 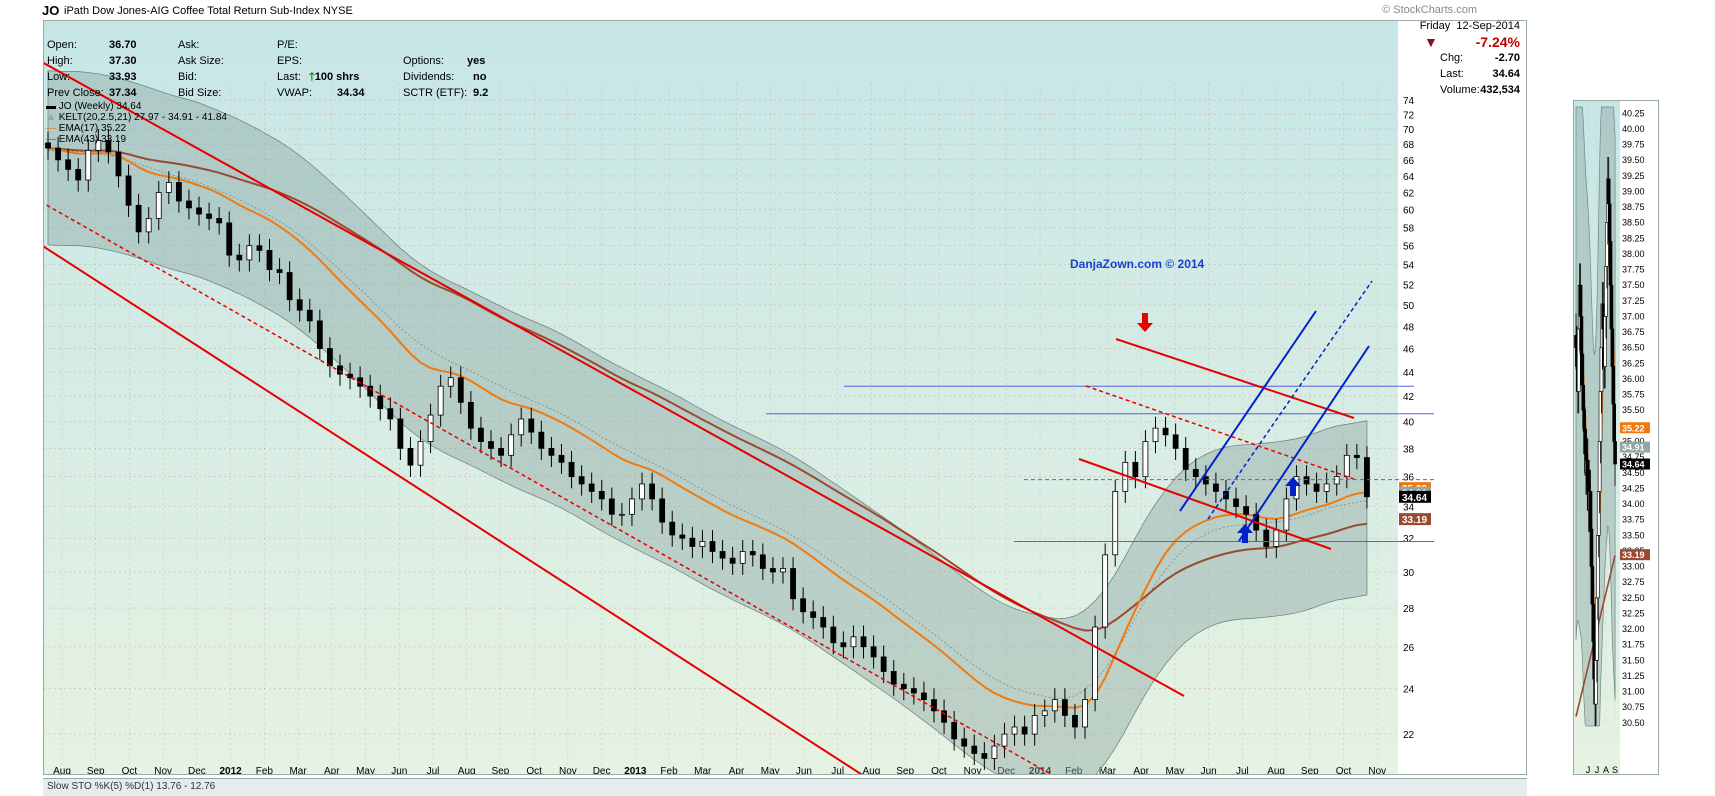 What do you see at coordinates (123, 77) in the screenshot?
I see `low-value: 33.93` at bounding box center [123, 77].